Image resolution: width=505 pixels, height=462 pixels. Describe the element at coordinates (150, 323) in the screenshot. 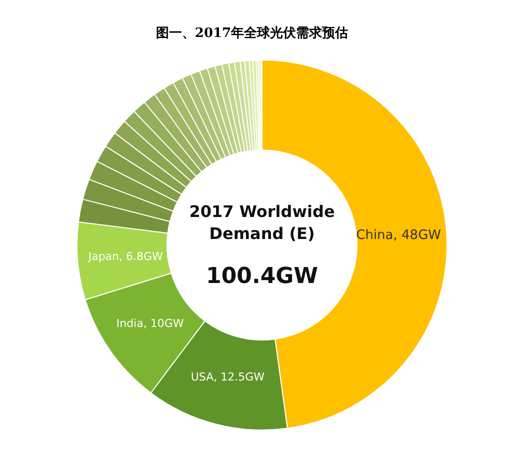

I see `slice-label: India, 10GW` at that location.